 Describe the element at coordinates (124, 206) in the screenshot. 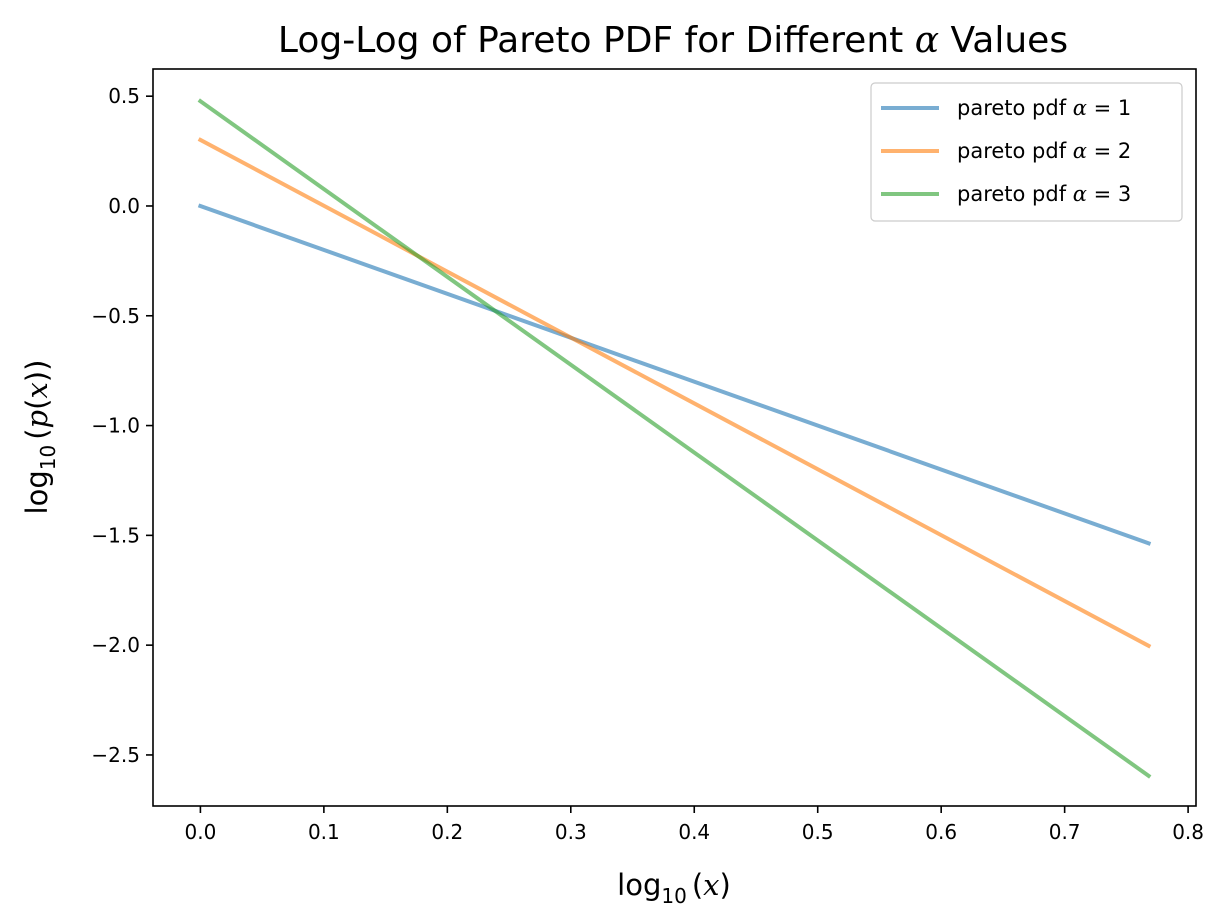

I see `y-tick-label: 0.0` at that location.